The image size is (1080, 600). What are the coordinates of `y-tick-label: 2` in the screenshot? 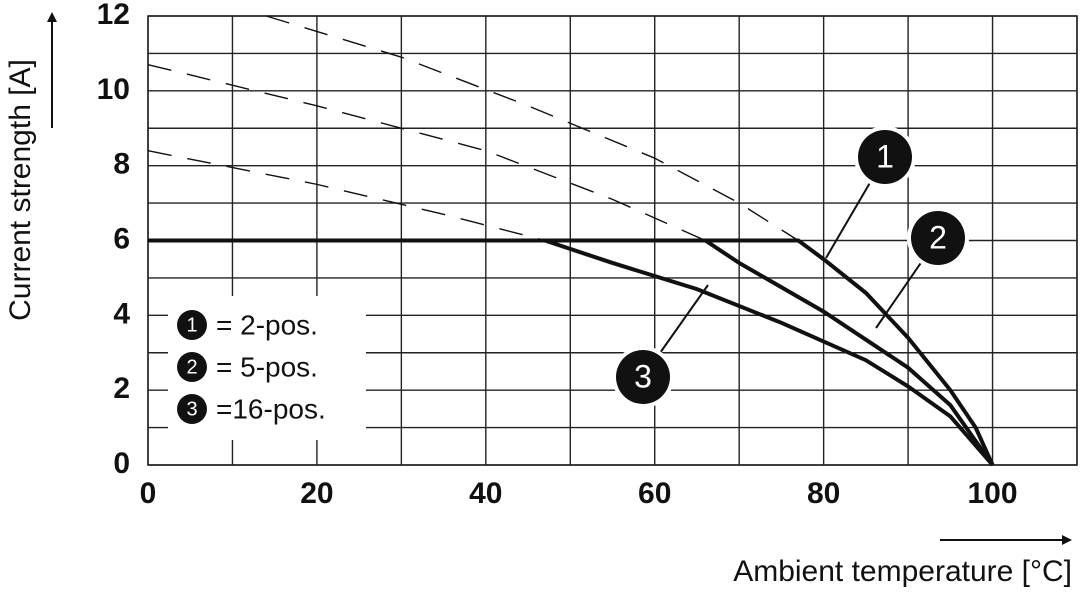 It's located at (121, 388).